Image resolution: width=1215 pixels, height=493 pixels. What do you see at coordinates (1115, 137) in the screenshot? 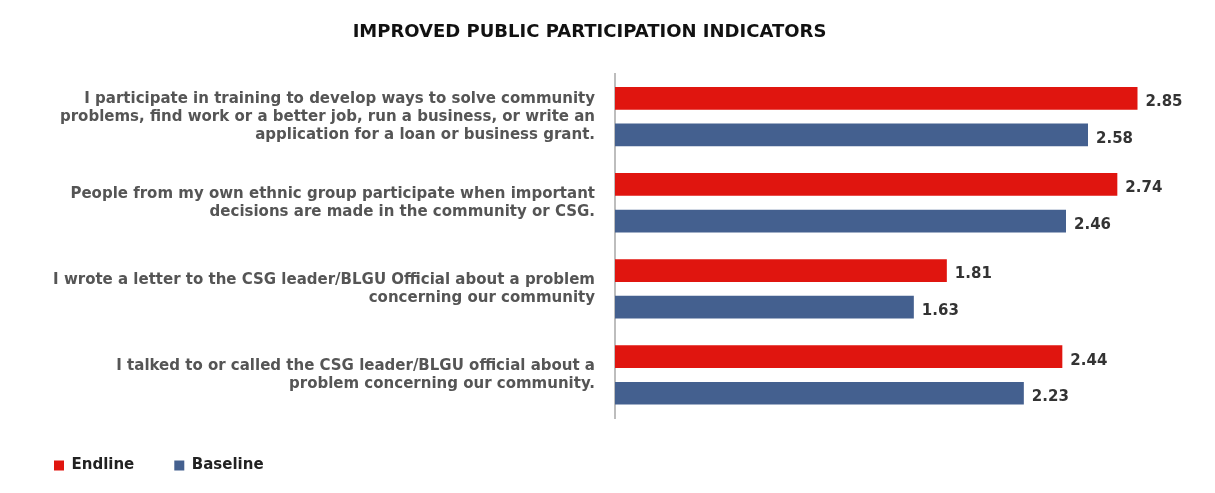
I see `data-label: 2.58` at bounding box center [1115, 137].